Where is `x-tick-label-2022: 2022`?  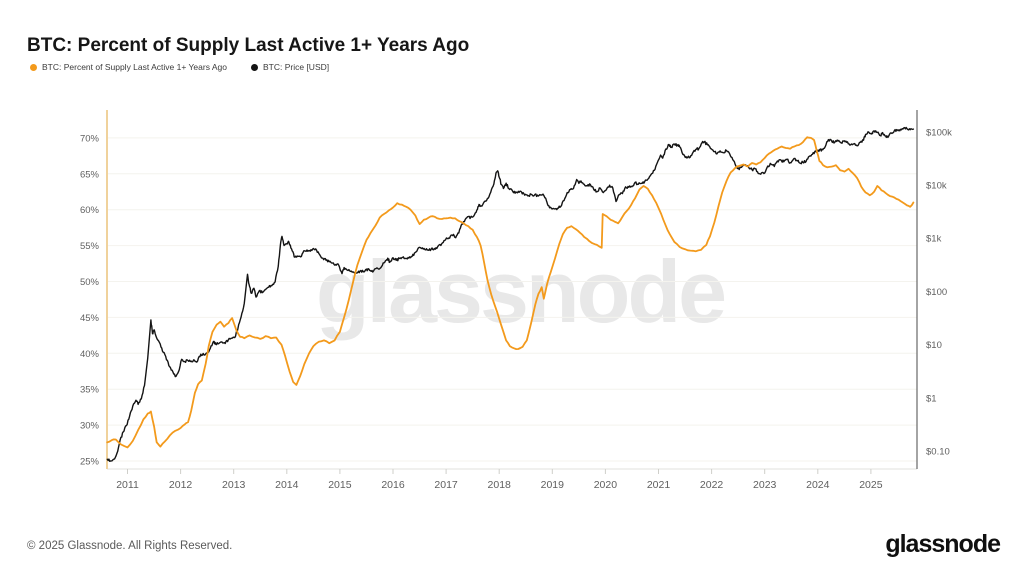 x-tick-label-2022: 2022 is located at coordinates (712, 485).